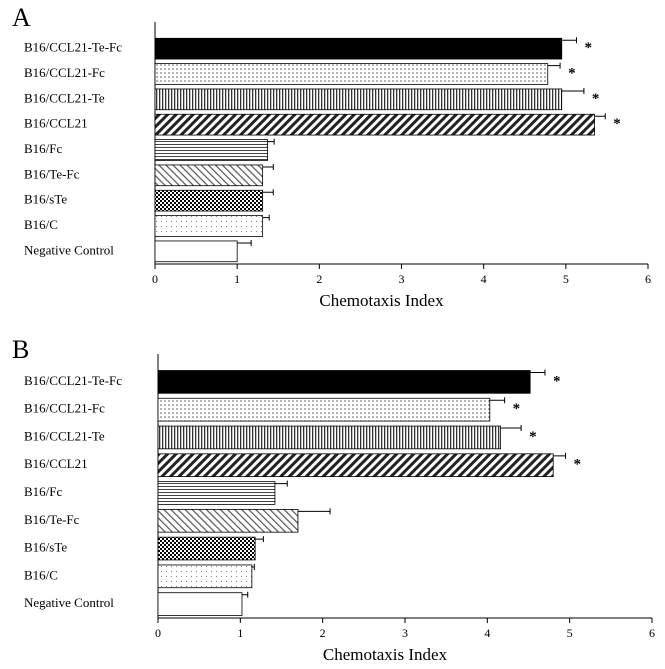  What do you see at coordinates (20, 349) in the screenshot?
I see `panel-title: B` at bounding box center [20, 349].